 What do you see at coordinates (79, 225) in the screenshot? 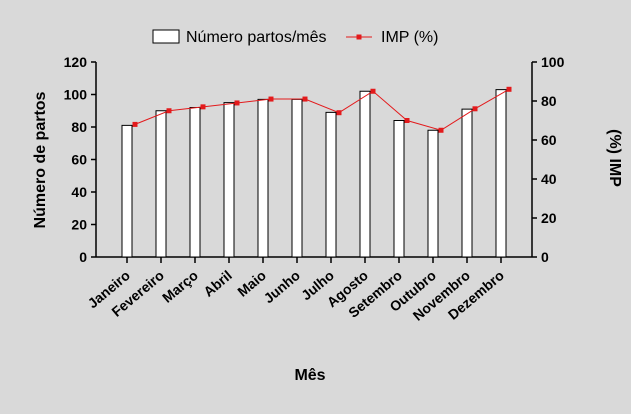
I see `y-left-tick-label: 20` at bounding box center [79, 225].